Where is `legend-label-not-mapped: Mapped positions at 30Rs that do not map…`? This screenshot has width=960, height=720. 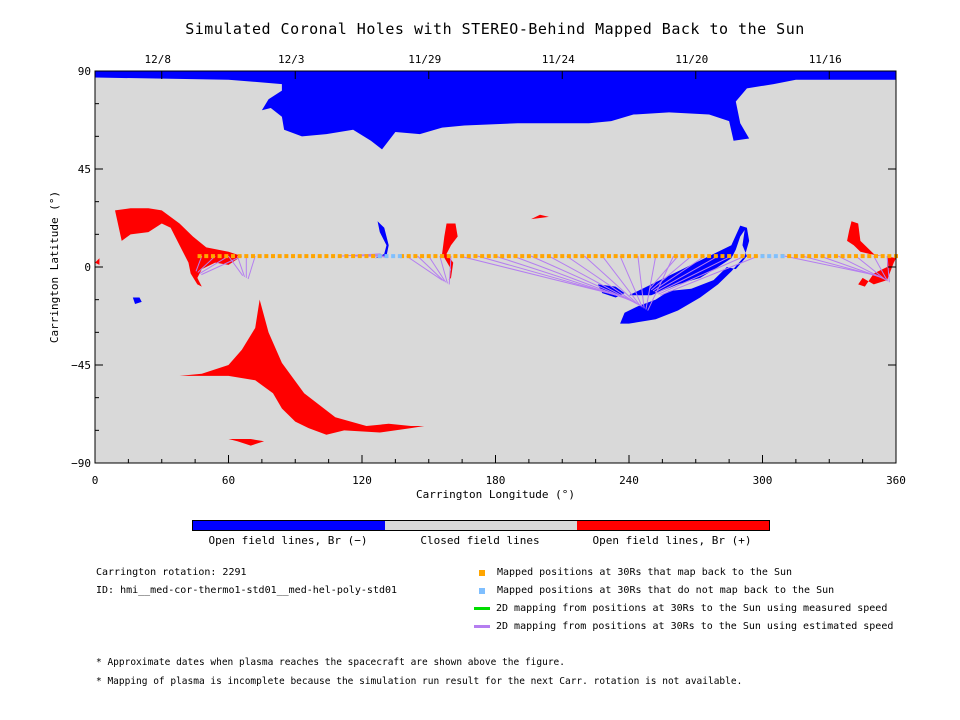 legend-label-not-mapped: Mapped positions at 30Rs that do not map… is located at coordinates (666, 590).